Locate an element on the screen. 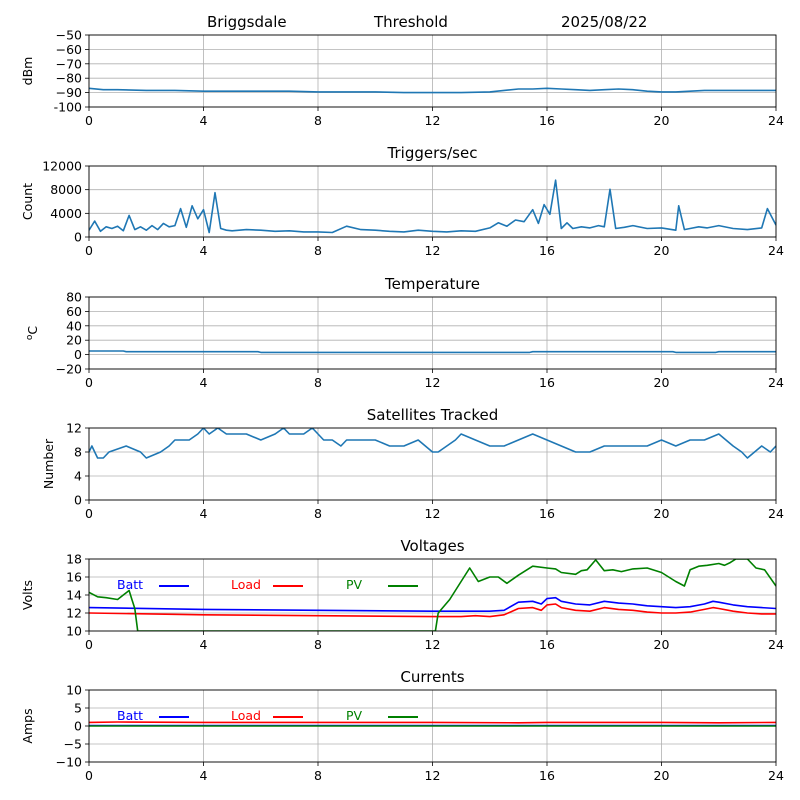  voltages-series-batt is located at coordinates (432, 604).